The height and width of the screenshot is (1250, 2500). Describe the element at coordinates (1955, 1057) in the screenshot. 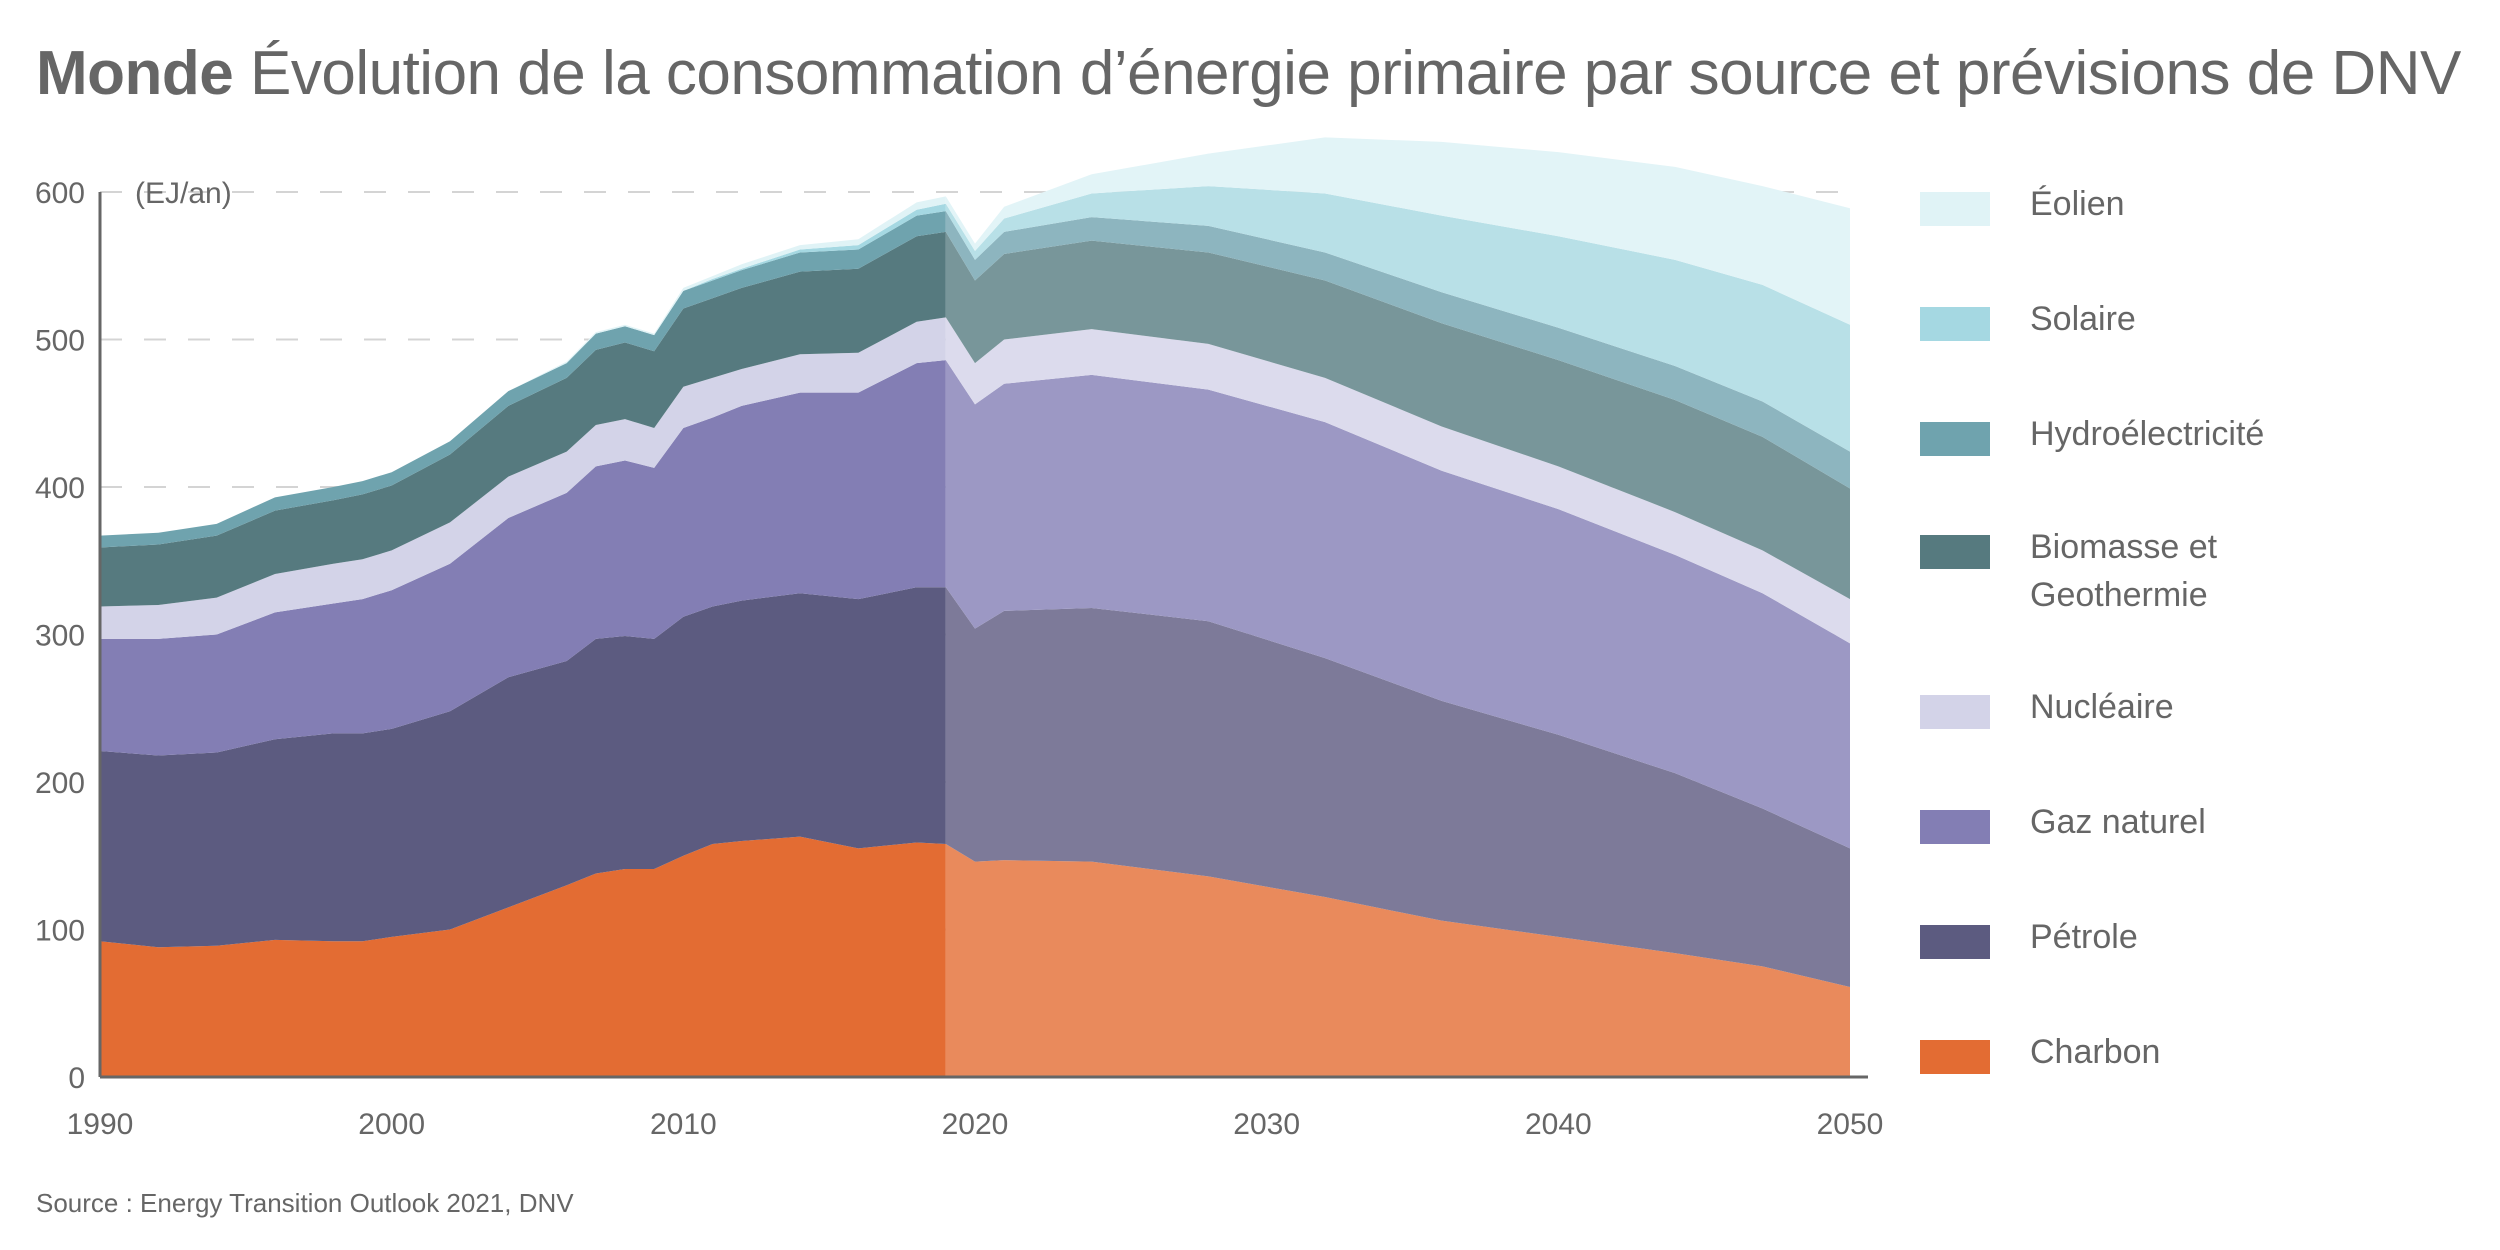

I see `legend-swatch-charbon` at that location.